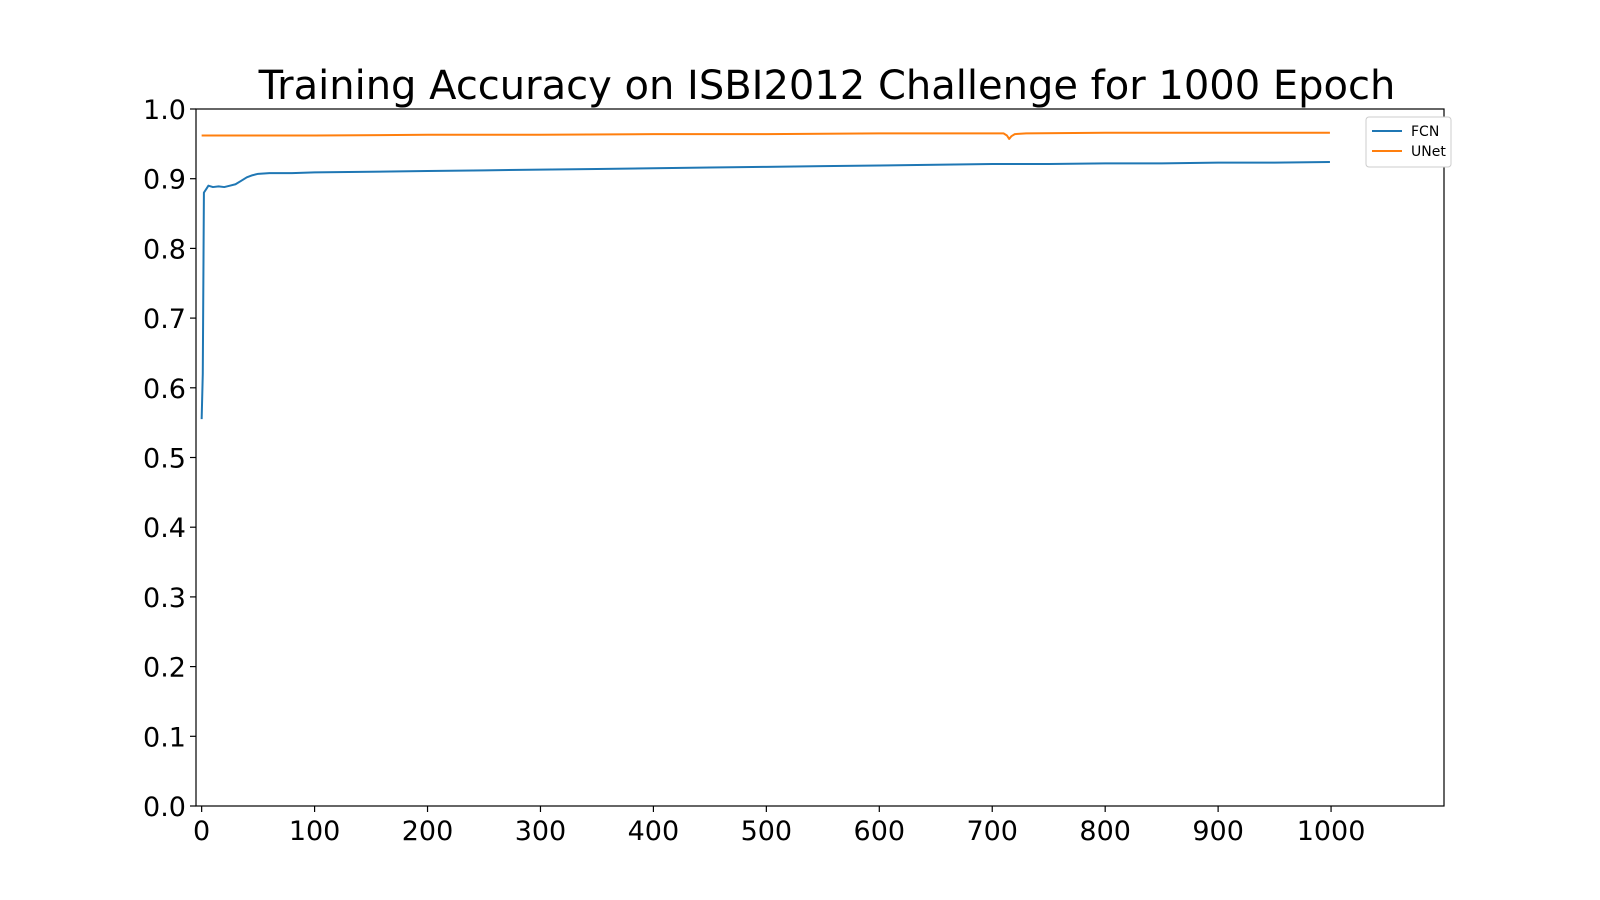 The height and width of the screenshot is (900, 1600). I want to click on x-tick-label: 900, so click(1218, 831).